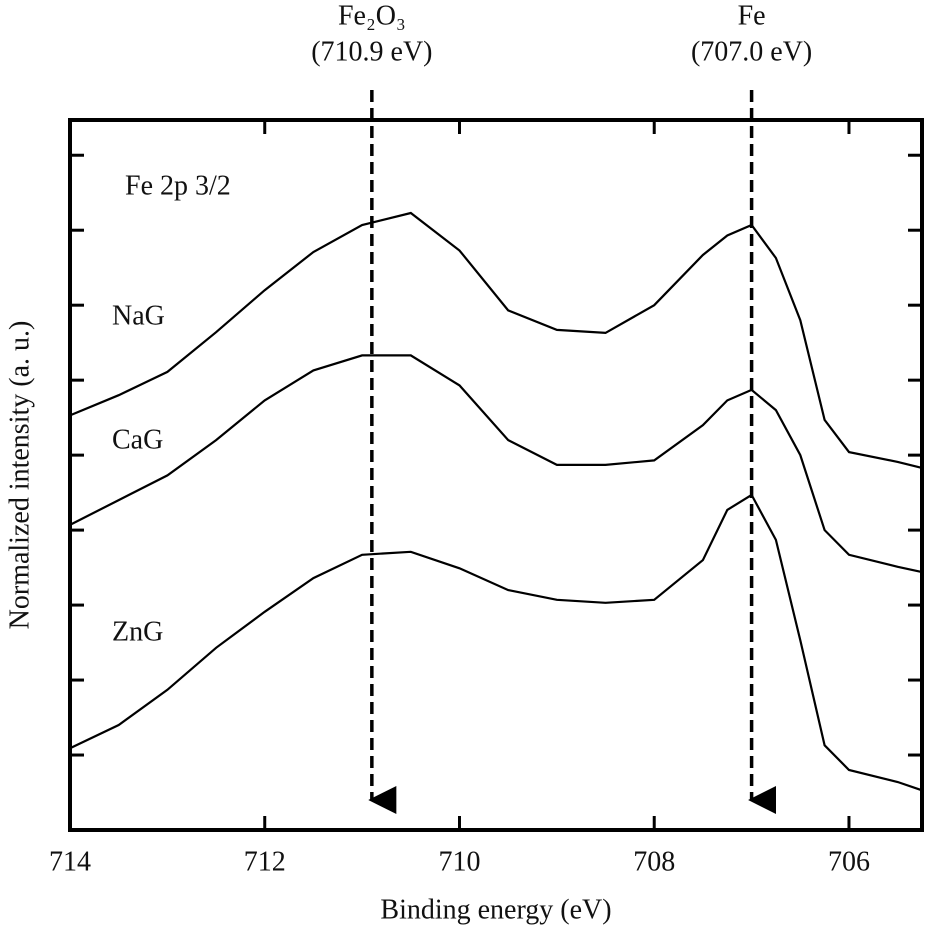 The height and width of the screenshot is (937, 930). What do you see at coordinates (137, 631) in the screenshot?
I see `series-label: ZnG` at bounding box center [137, 631].